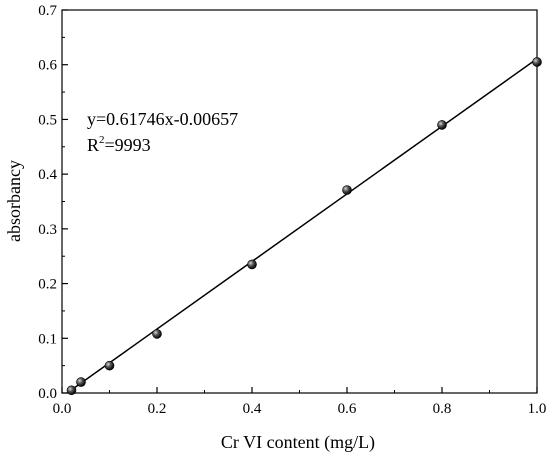  I want to click on y-tick-label: 0.2, so click(47, 285).